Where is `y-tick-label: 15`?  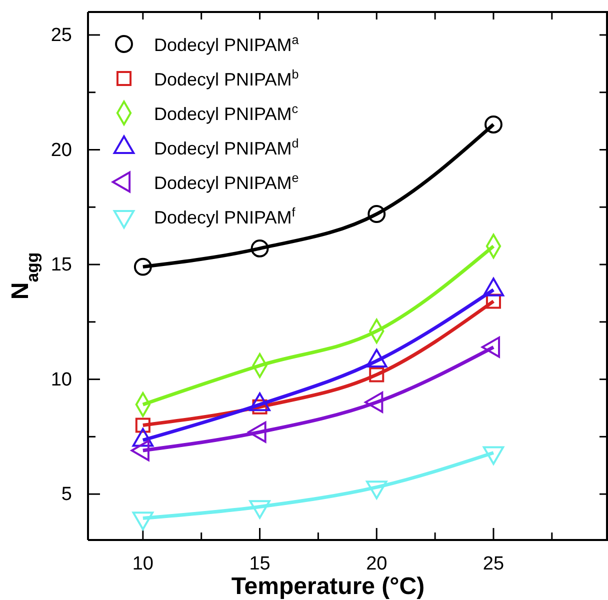
y-tick-label: 15 is located at coordinates (61, 265).